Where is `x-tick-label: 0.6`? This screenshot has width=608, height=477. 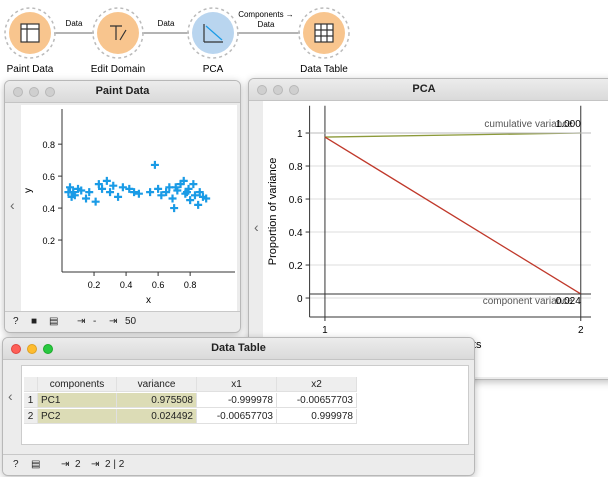 x-tick-label: 0.6 is located at coordinates (158, 285).